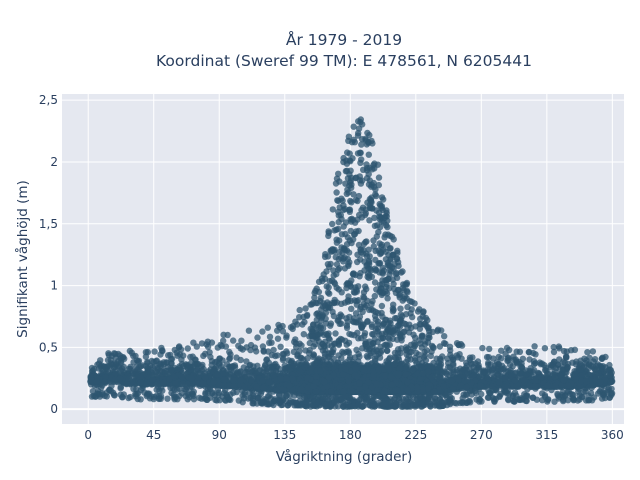 The image size is (640, 480). Describe the element at coordinates (344, 39) in the screenshot. I see `chart-title: År 1979 - 2019` at that location.